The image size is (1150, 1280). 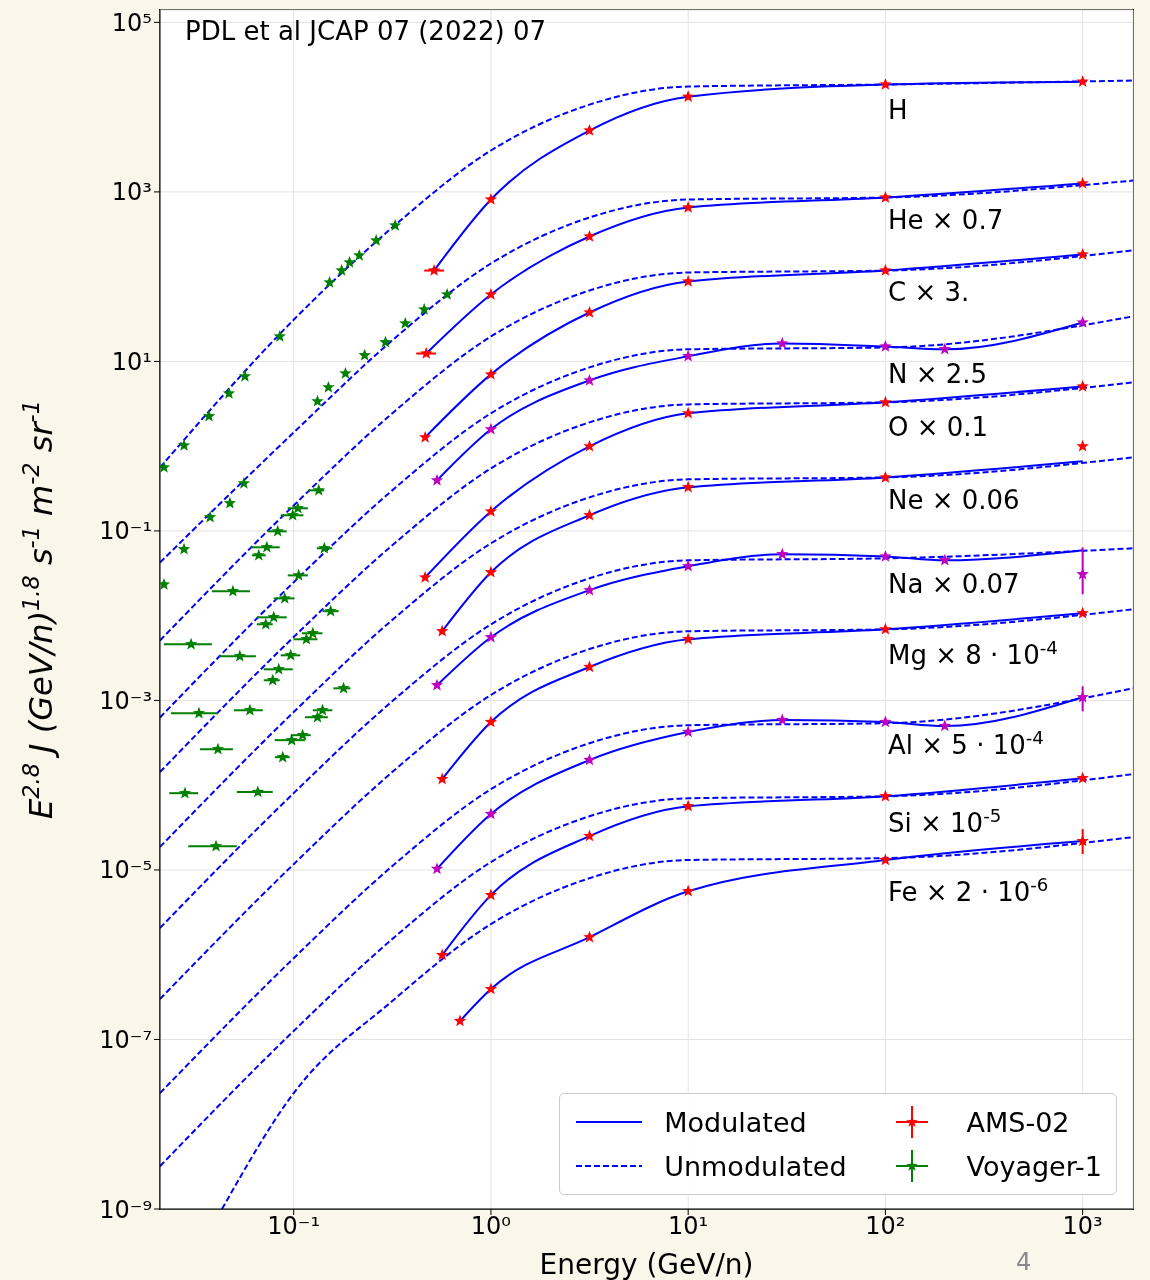 What do you see at coordinates (131, 192) in the screenshot?
I see `y-tick-label: 10³` at bounding box center [131, 192].